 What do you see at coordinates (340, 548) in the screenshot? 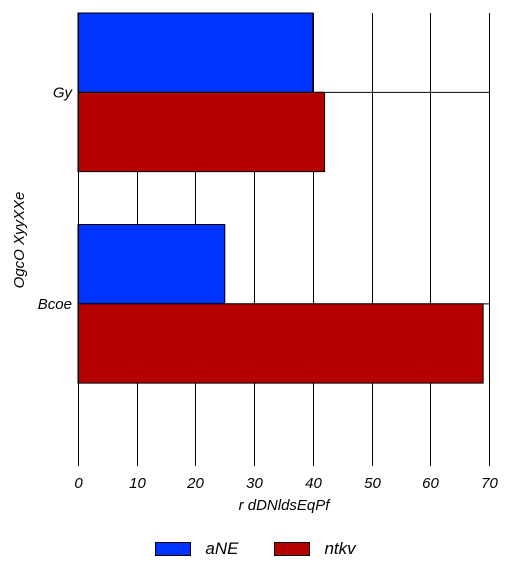
I see `legend-label-series-2: ntkv` at bounding box center [340, 548].